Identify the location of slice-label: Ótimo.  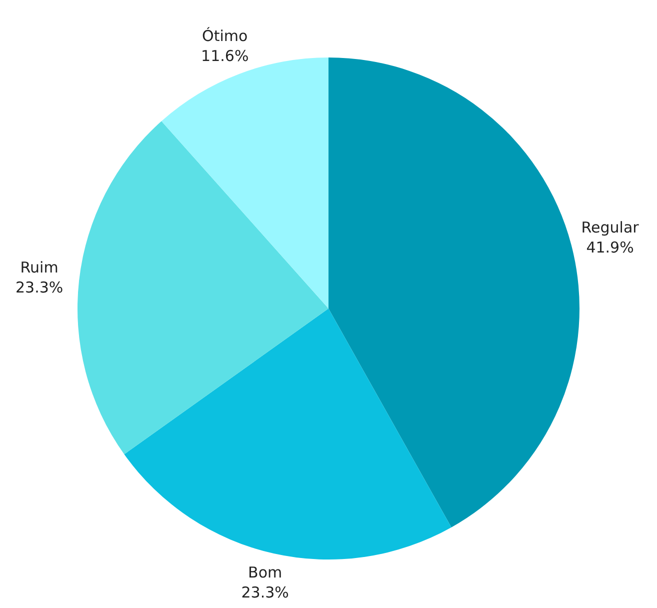
(225, 35).